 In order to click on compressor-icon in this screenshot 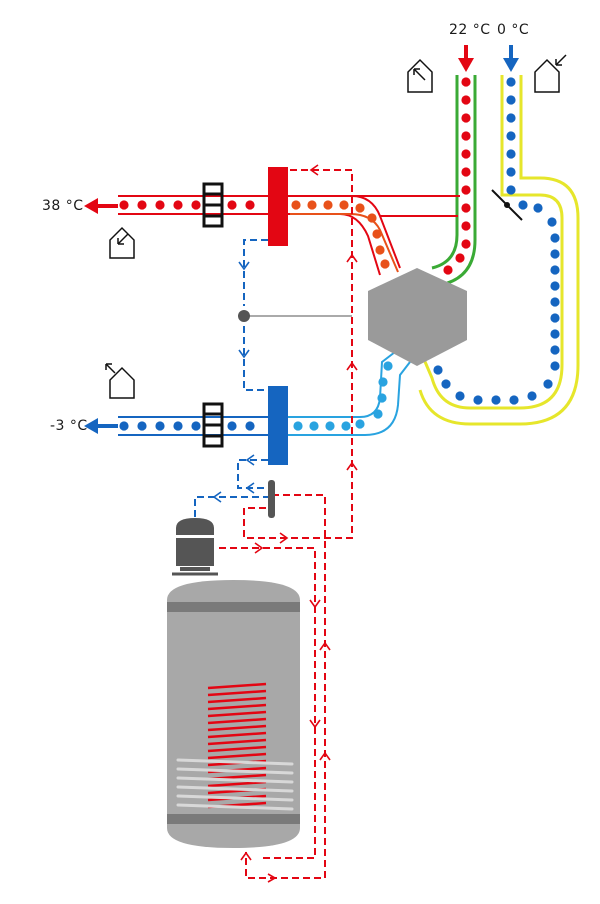, I will do `click(195, 547)`.